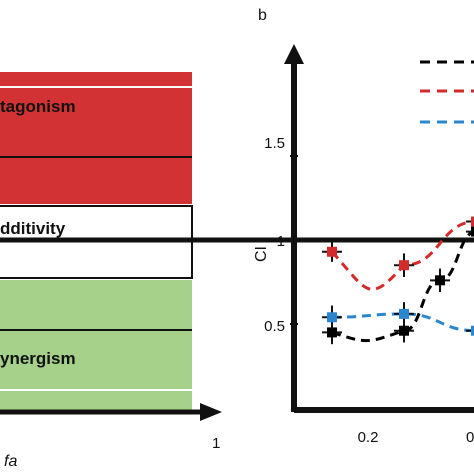 The height and width of the screenshot is (474, 474). Describe the element at coordinates (38, 106) in the screenshot. I see `antagonism-label: tagonism` at that location.